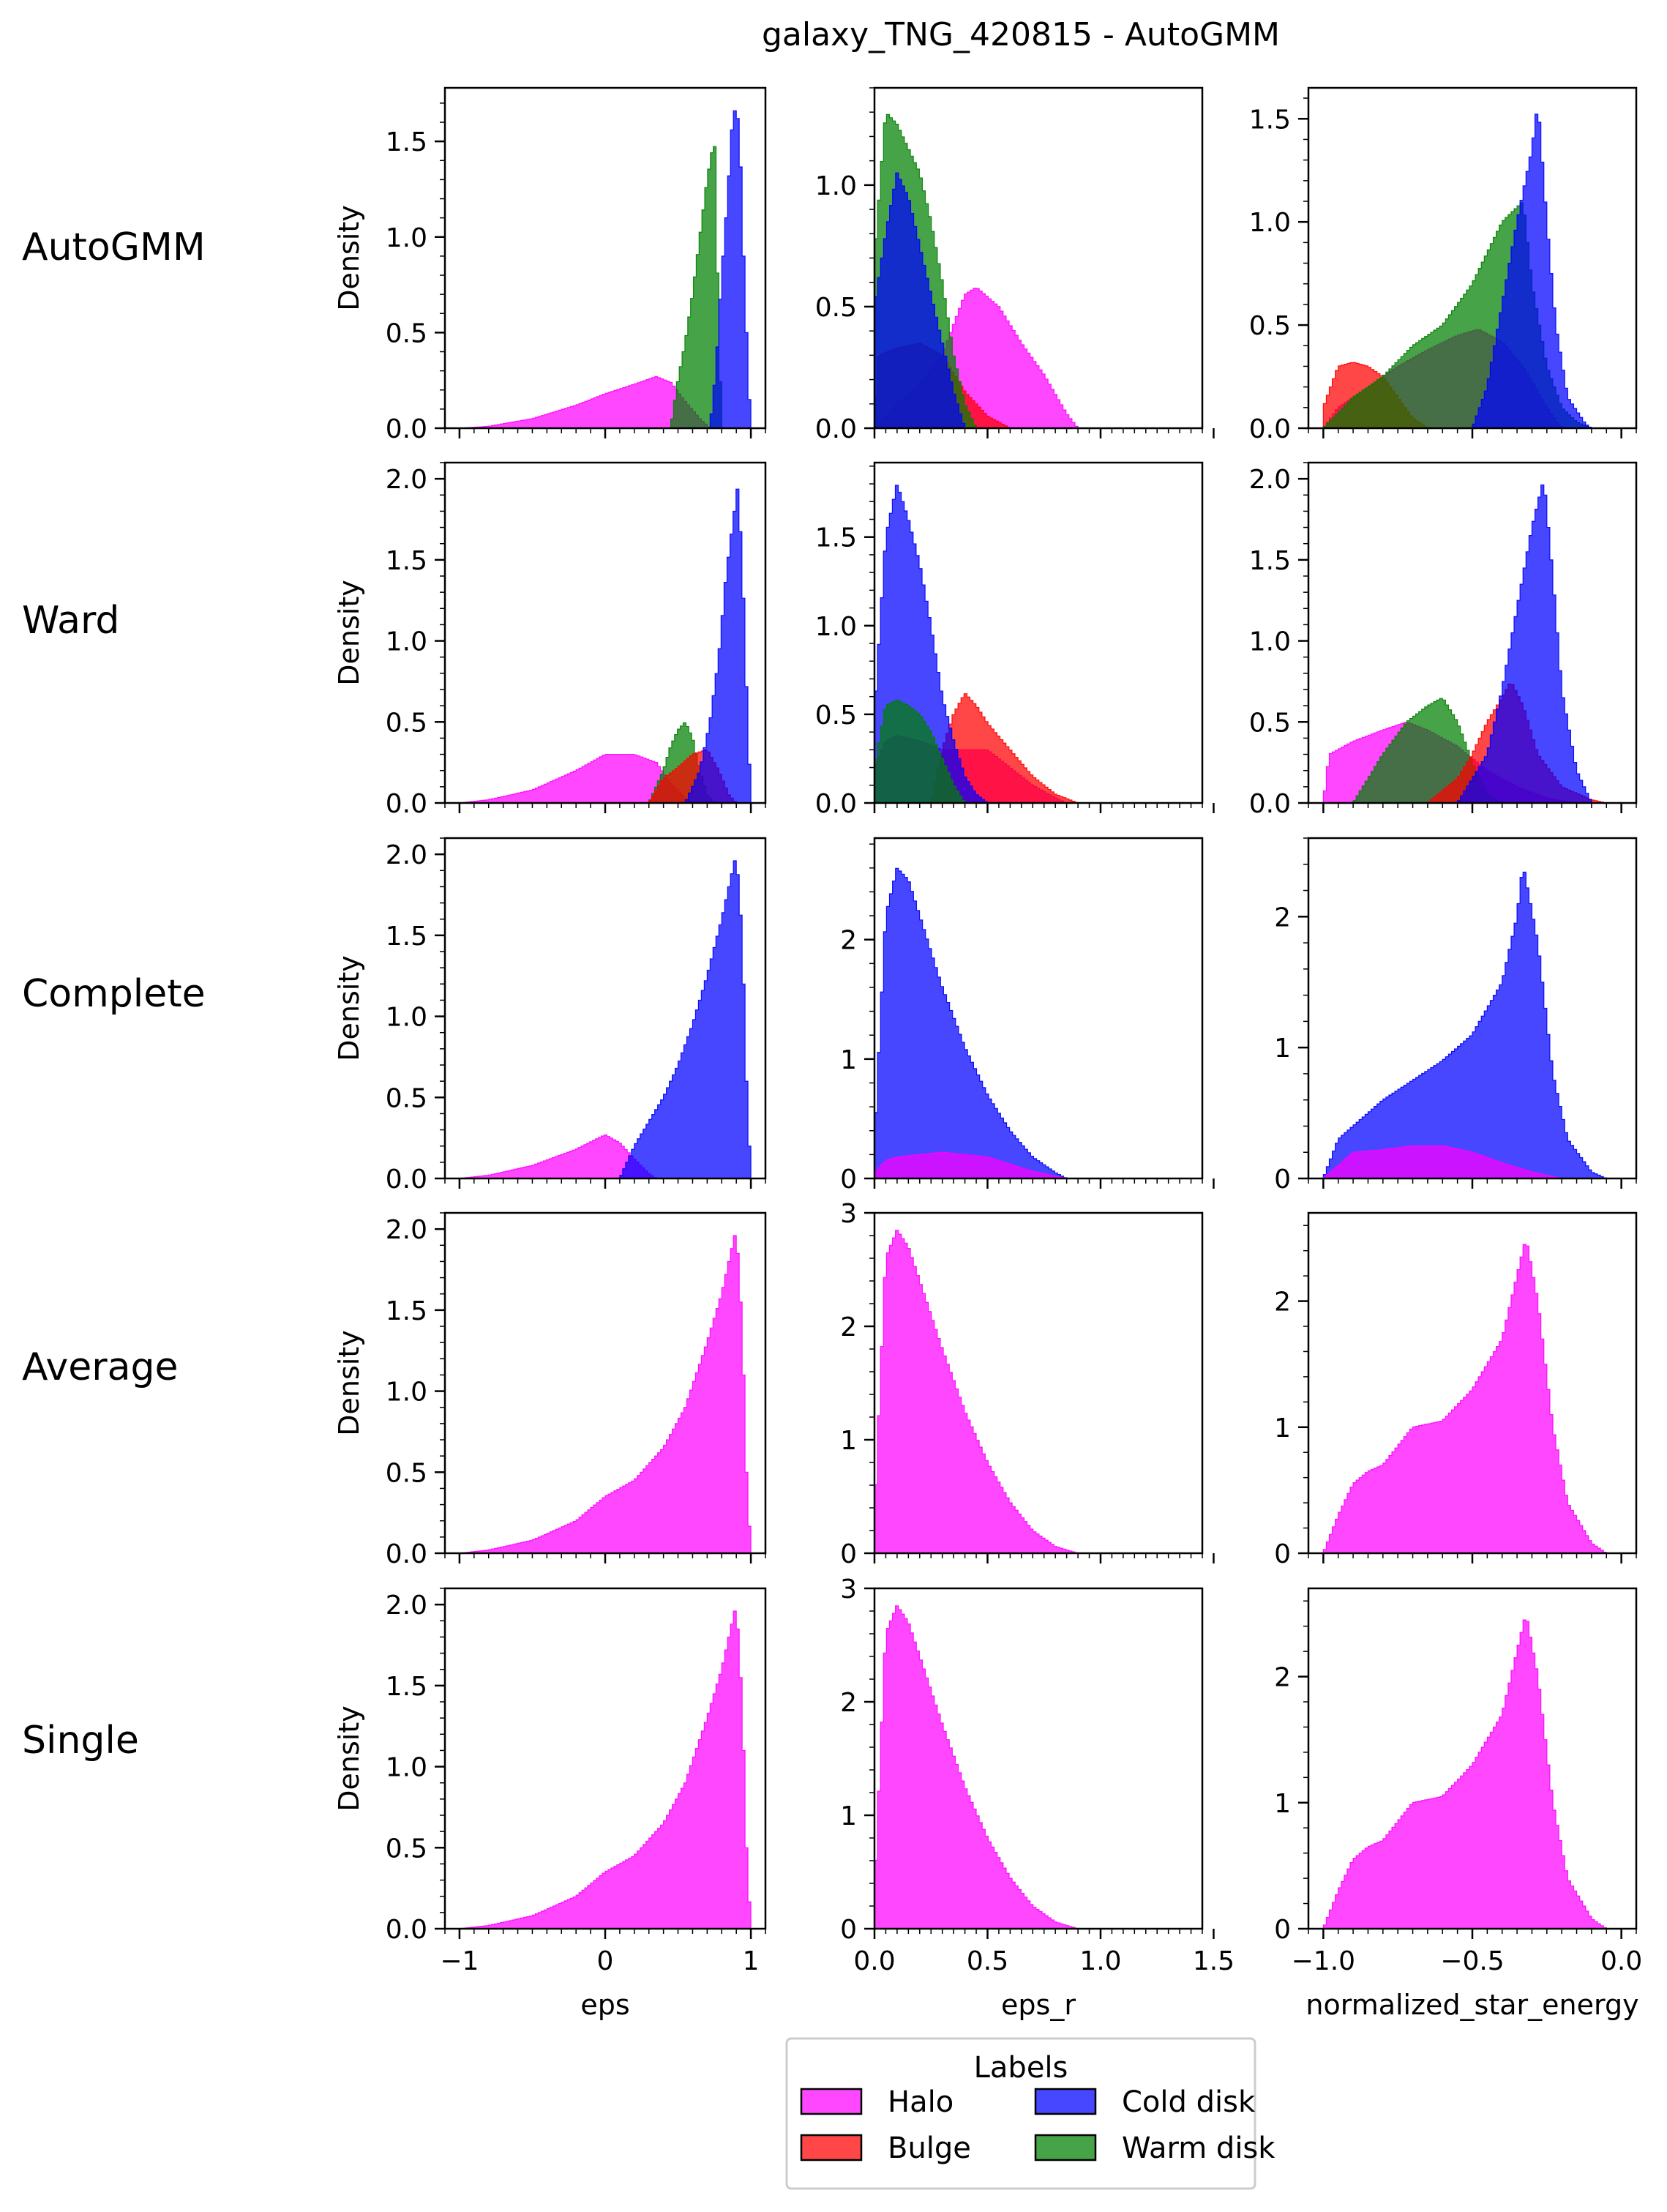  What do you see at coordinates (1198, 2148) in the screenshot?
I see `legend-label: Warm disk` at bounding box center [1198, 2148].